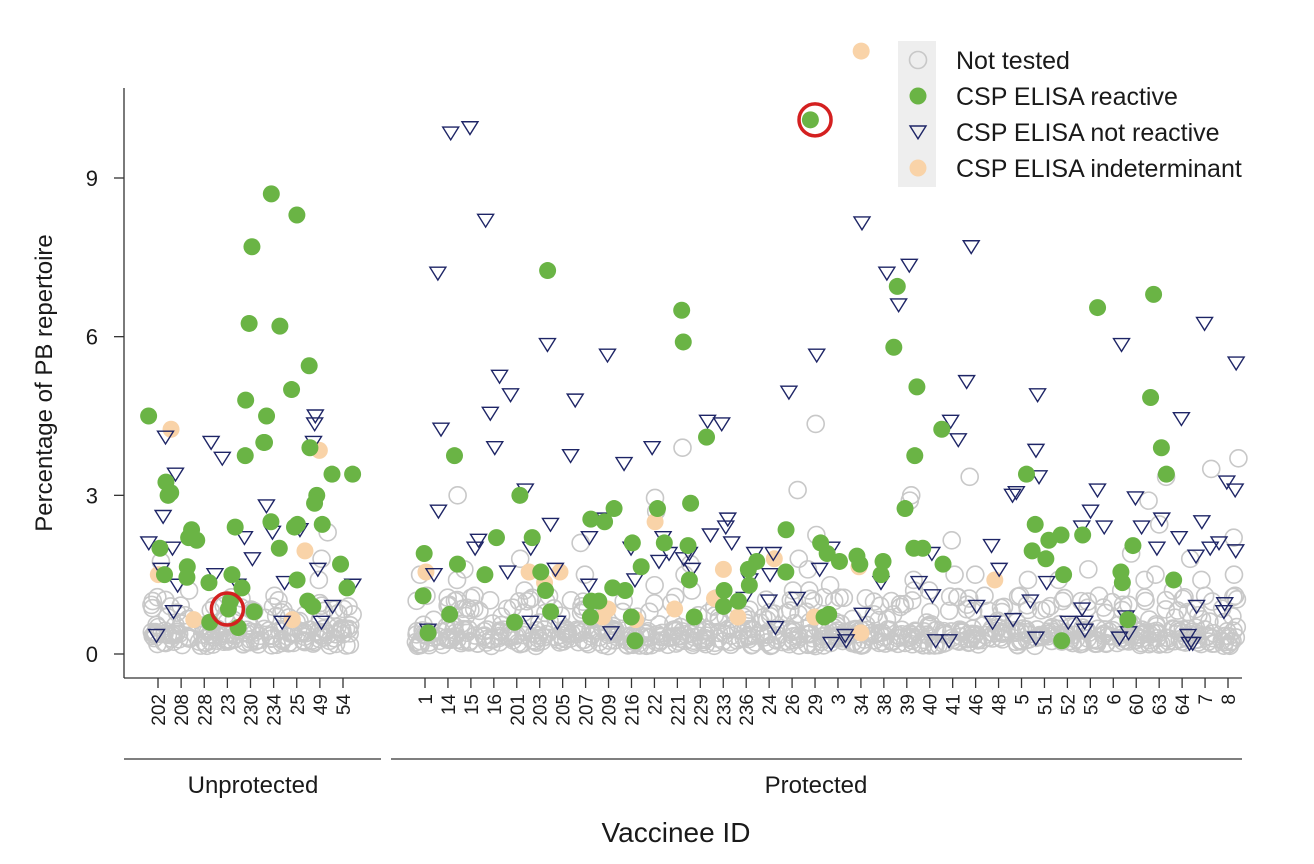 The width and height of the screenshot is (1314, 864). What do you see at coordinates (1137, 704) in the screenshot?
I see `x-tick-label: 60` at bounding box center [1137, 704].